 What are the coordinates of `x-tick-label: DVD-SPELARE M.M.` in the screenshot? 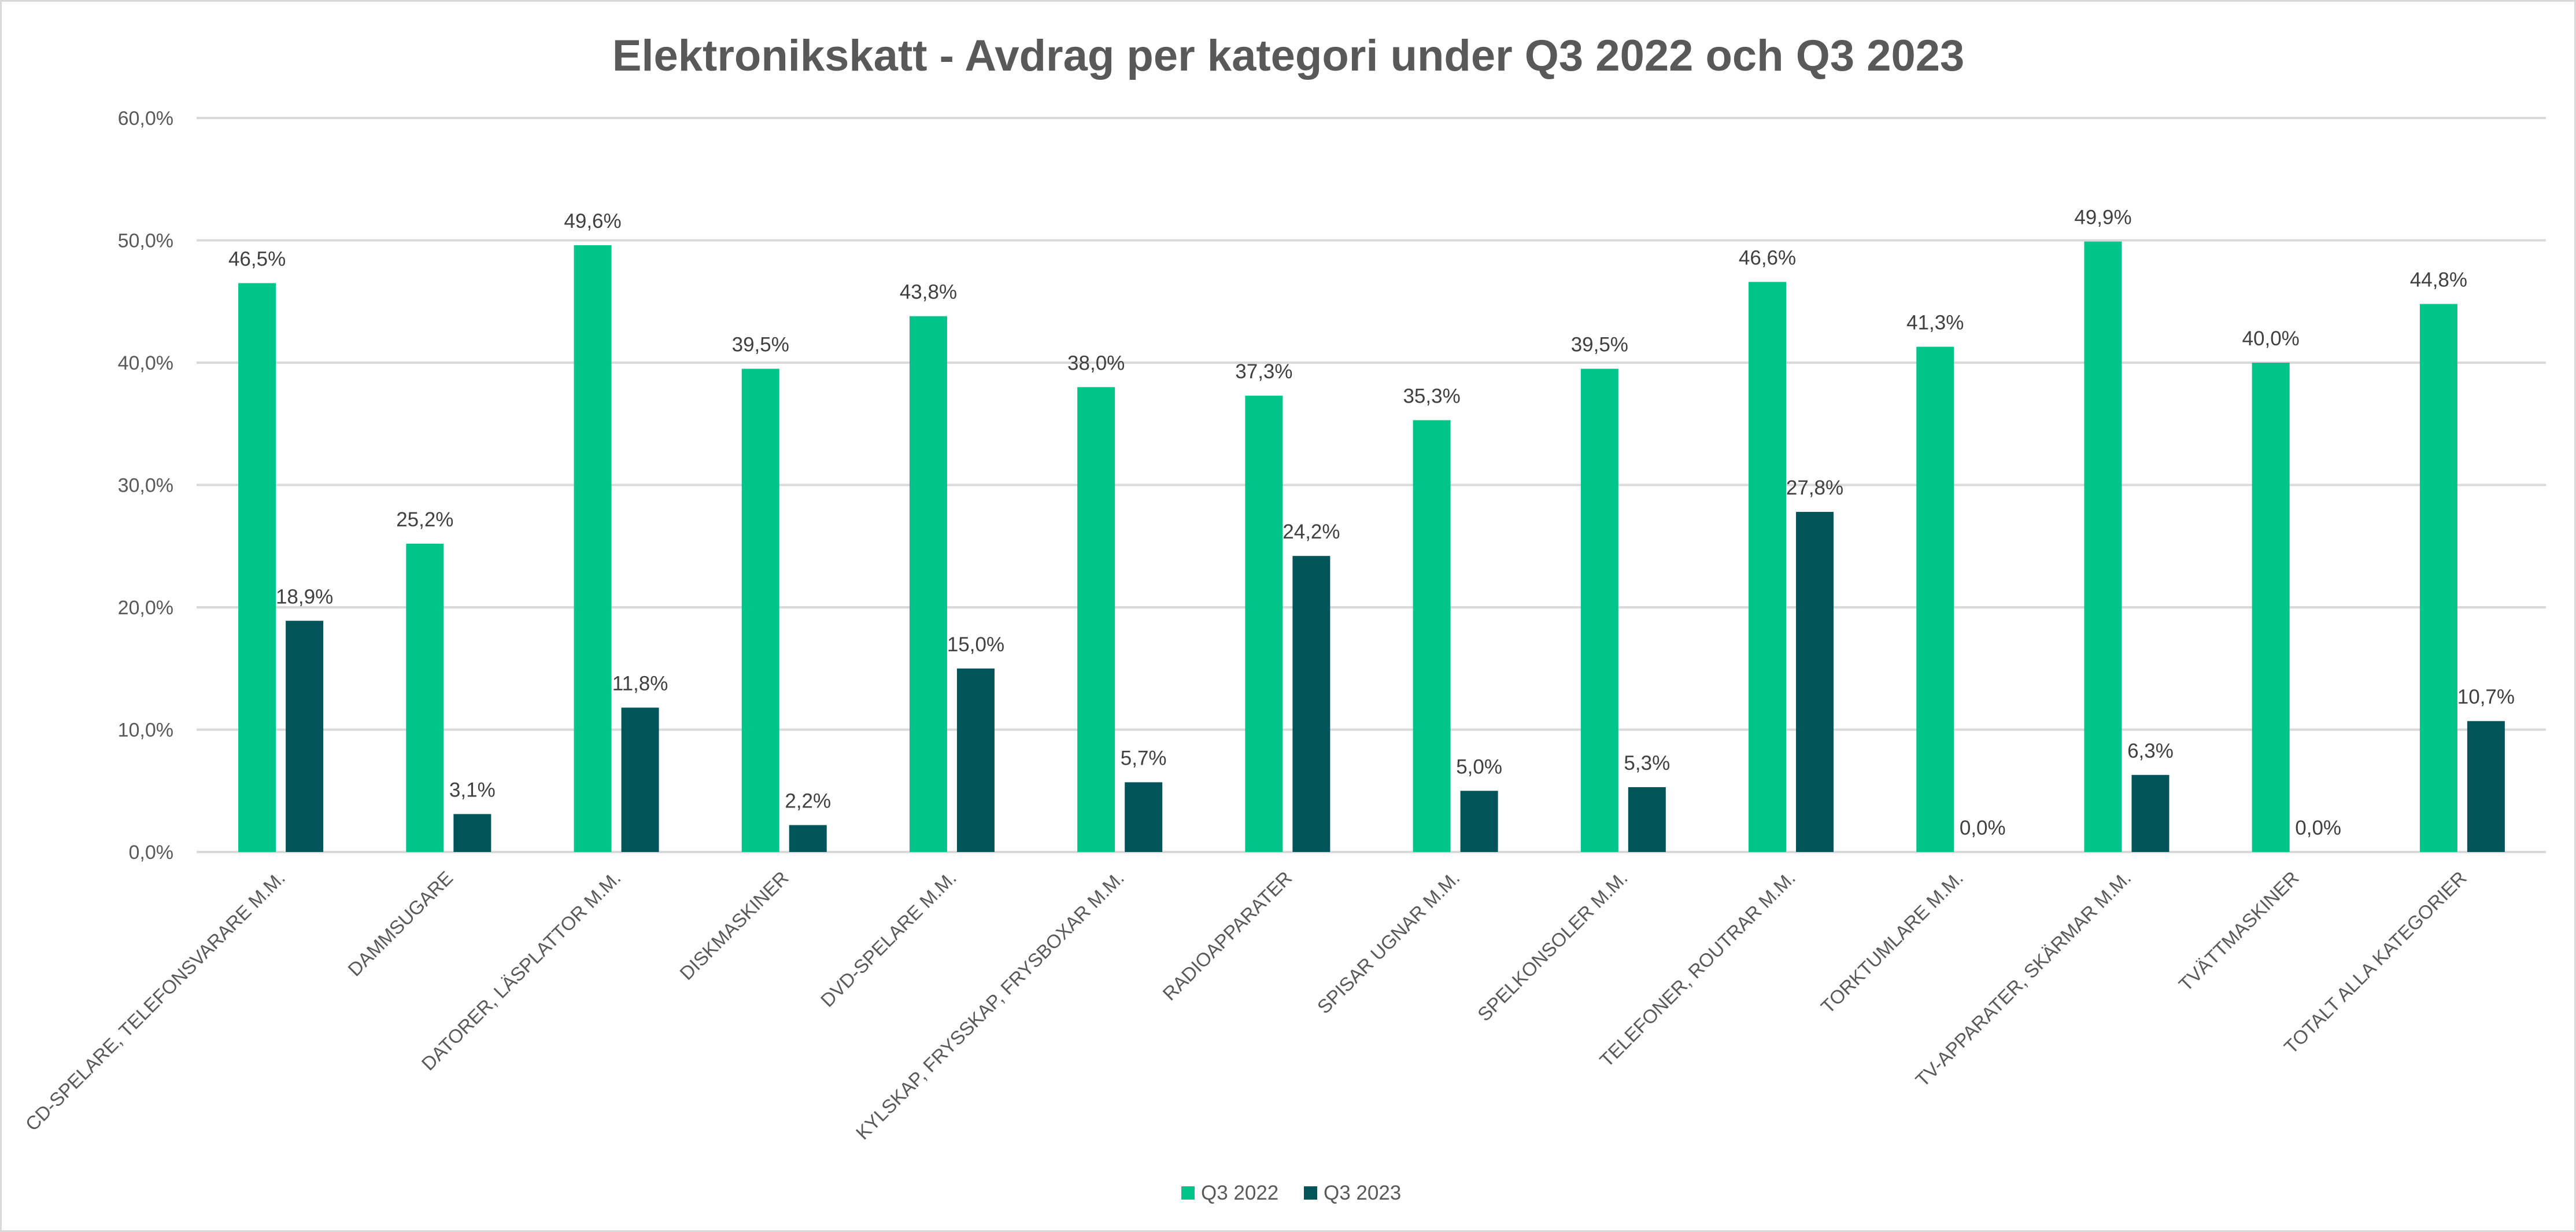 It's located at (888, 939).